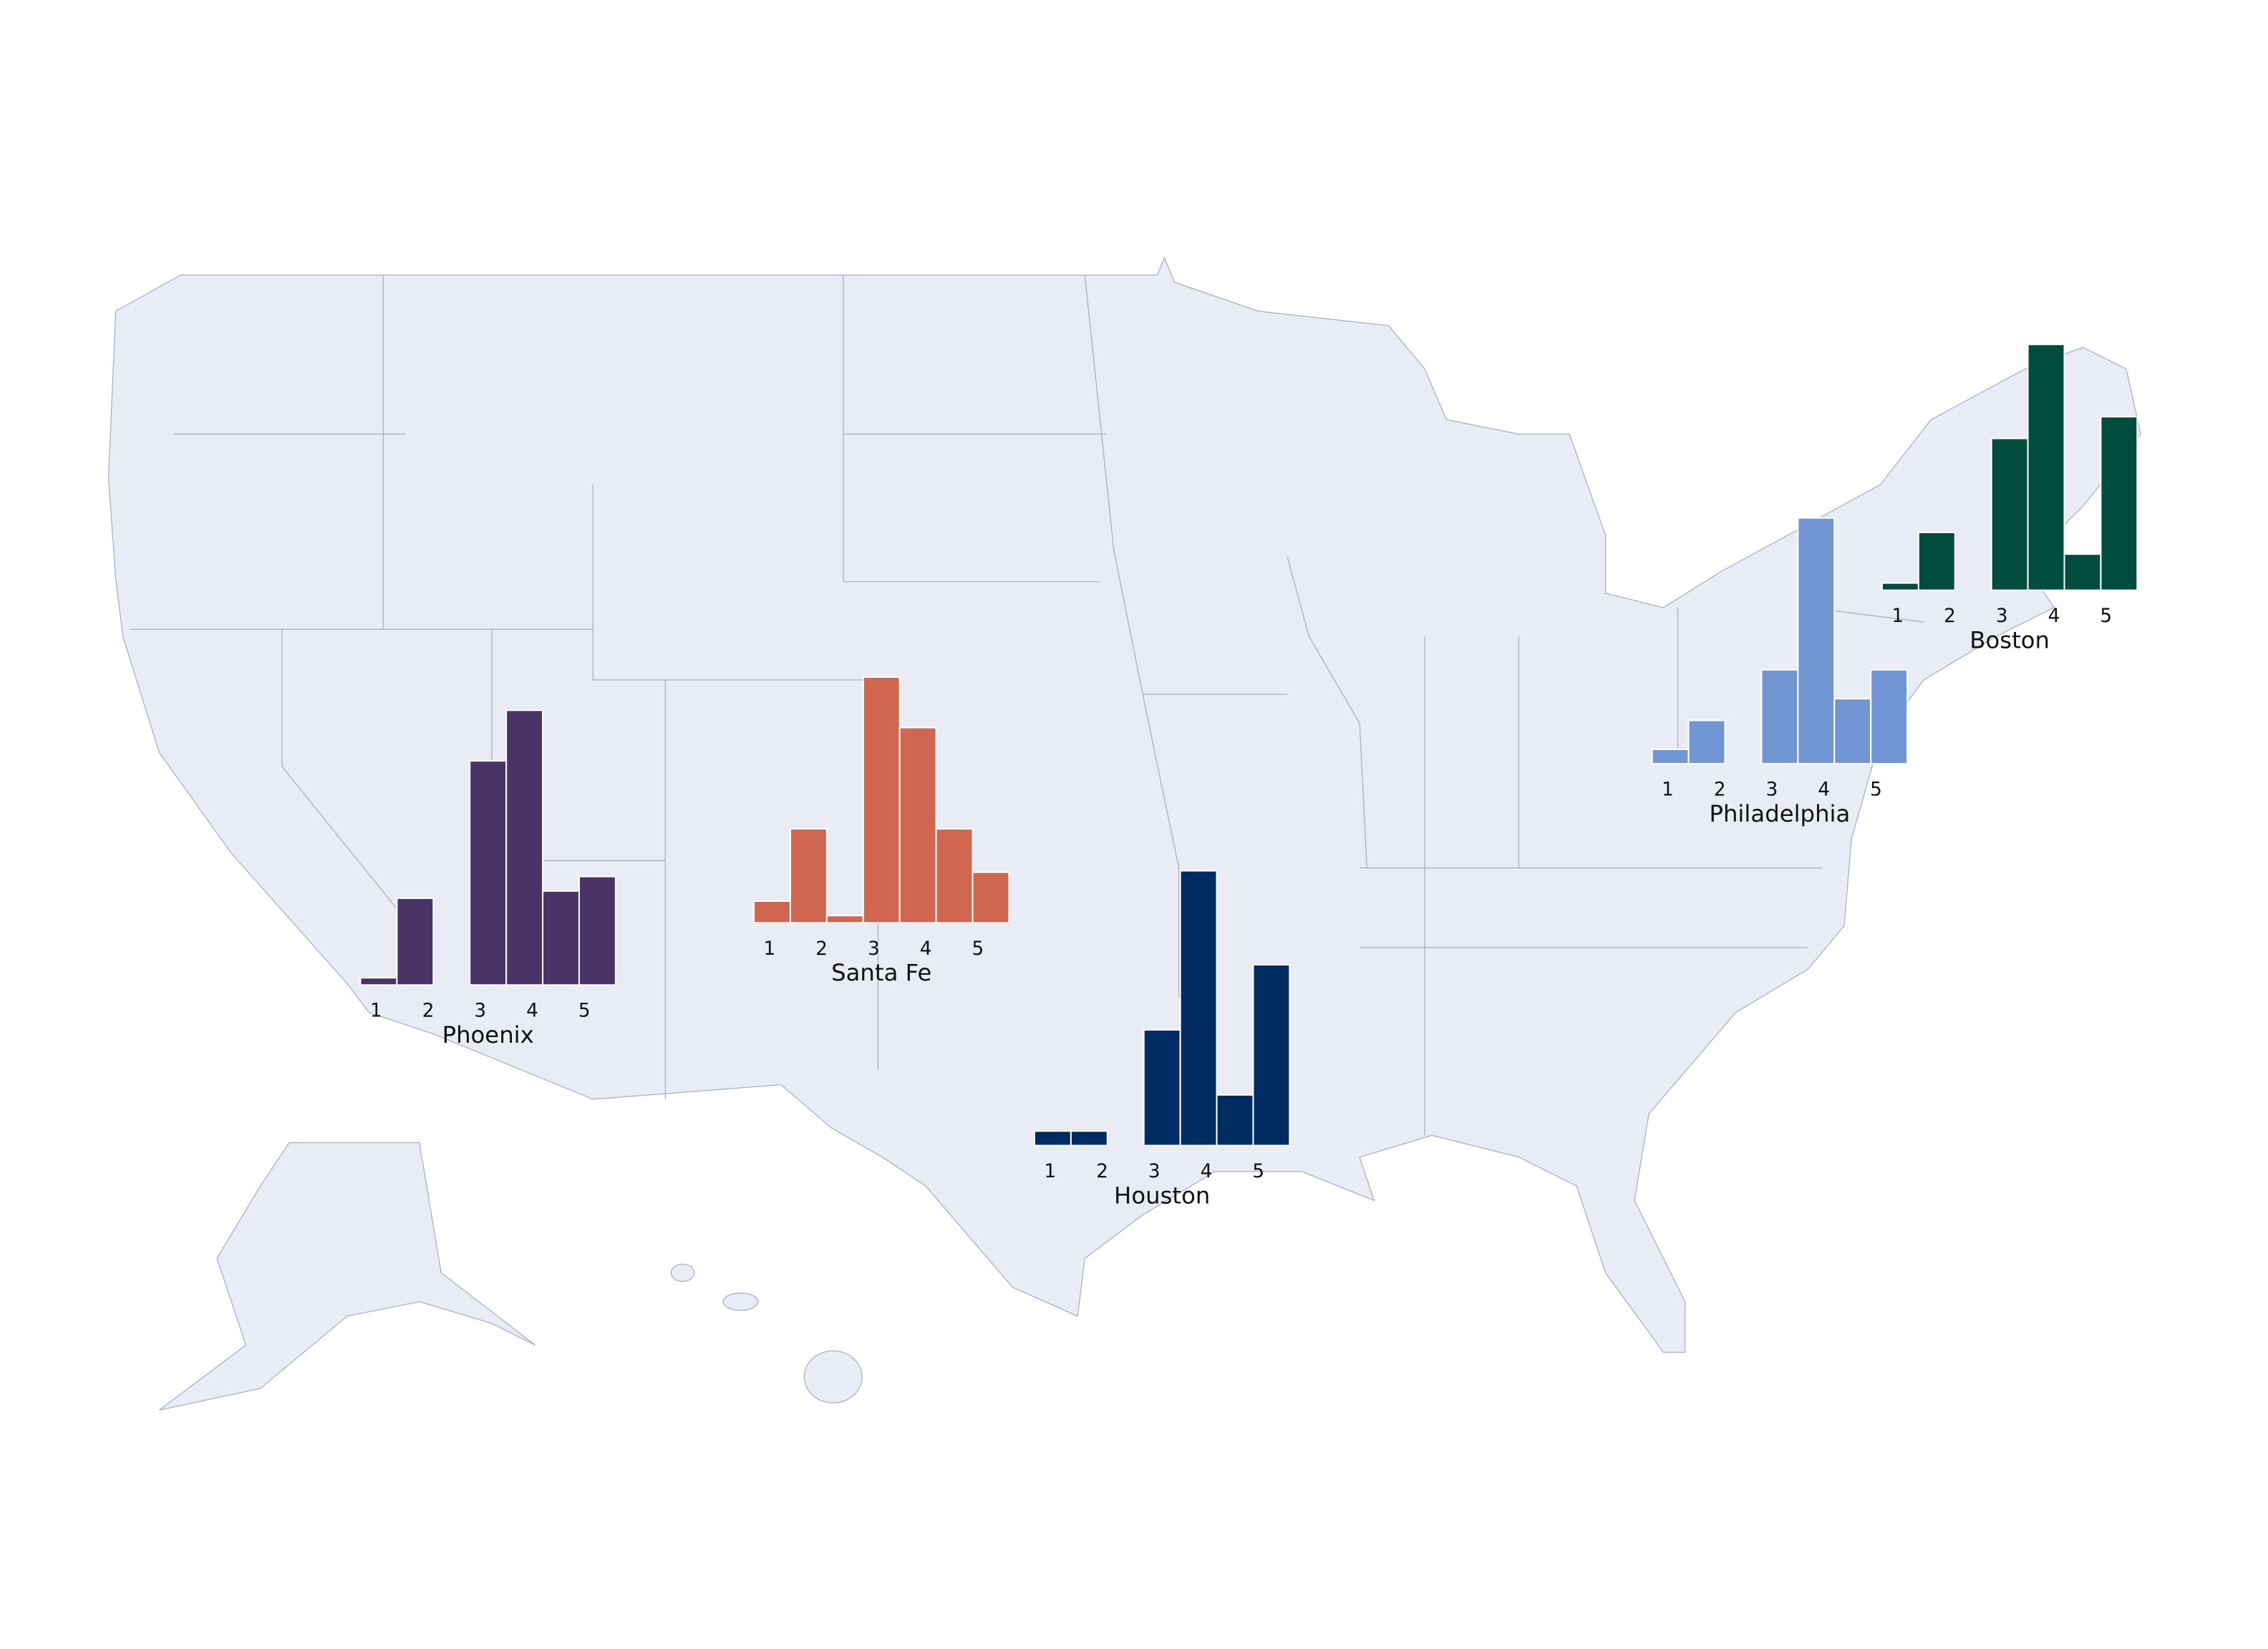  Describe the element at coordinates (347, 1276) in the screenshot. I see `alaska` at that location.